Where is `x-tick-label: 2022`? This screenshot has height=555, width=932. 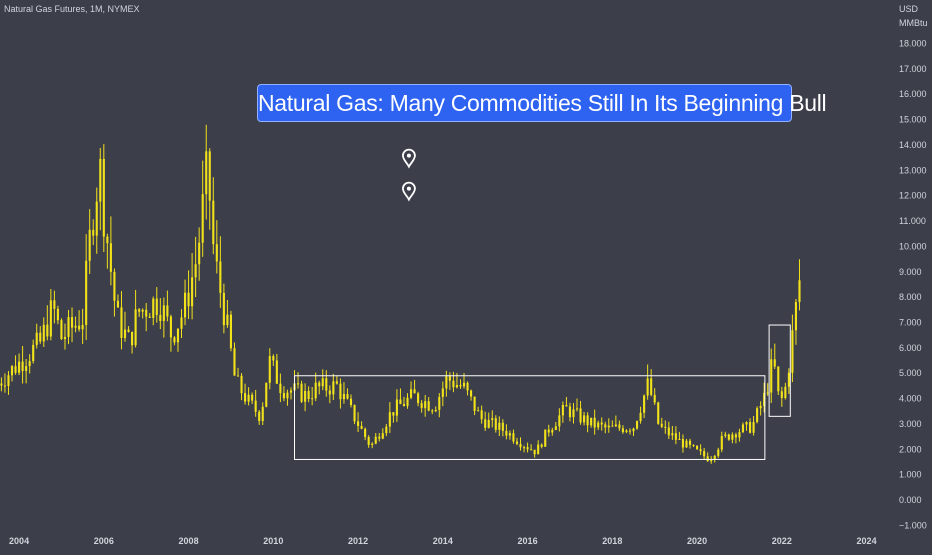
x-tick-label: 2022 is located at coordinates (782, 541).